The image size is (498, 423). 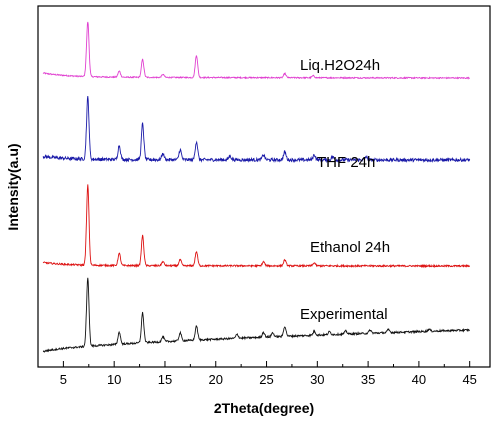 I want to click on x-tick-label: 25, so click(x=266, y=379).